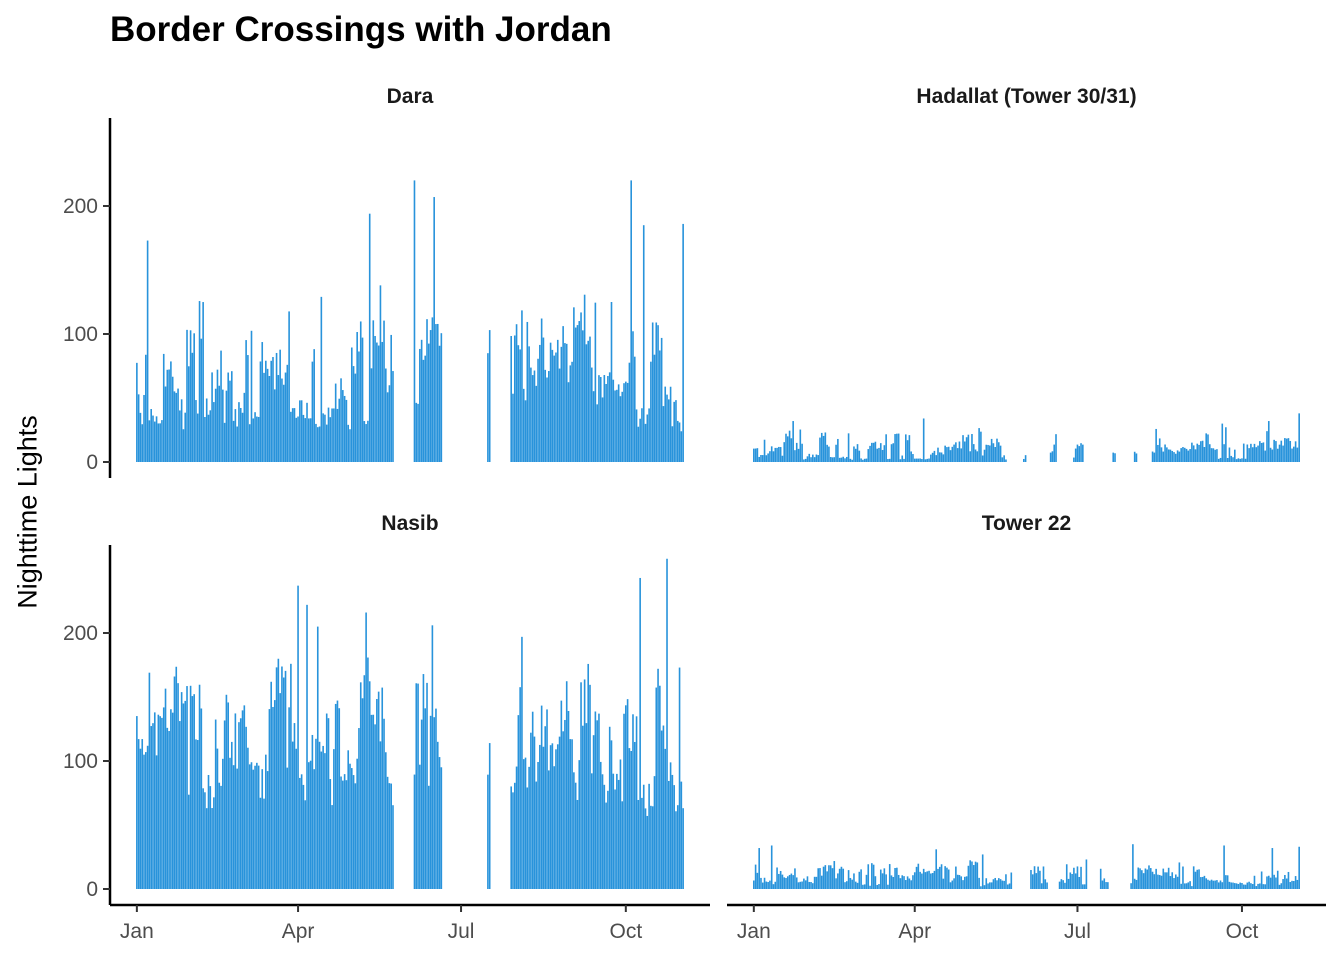 The width and height of the screenshot is (1344, 960). Describe the element at coordinates (80, 206) in the screenshot. I see `y-tick-label: 200` at that location.